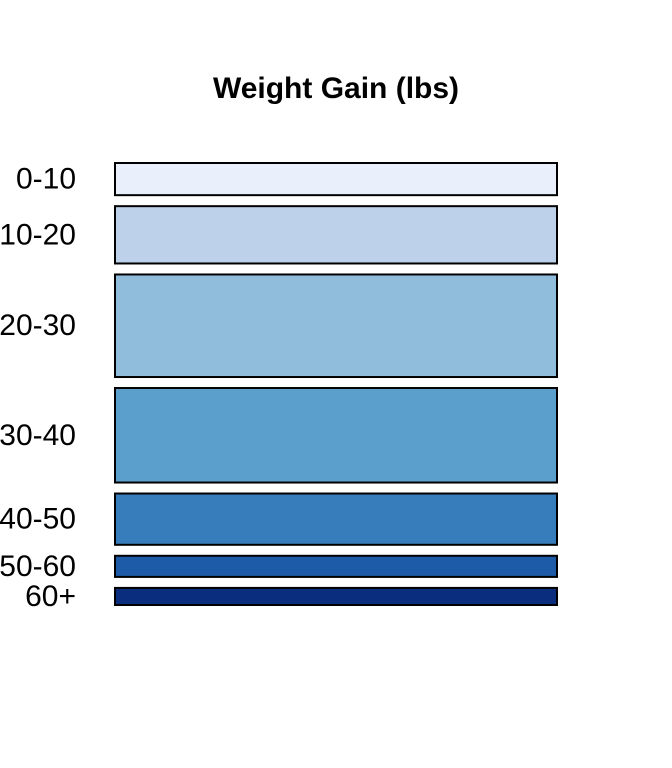  What do you see at coordinates (38, 435) in the screenshot?
I see `category-label-3: 30-40` at bounding box center [38, 435].